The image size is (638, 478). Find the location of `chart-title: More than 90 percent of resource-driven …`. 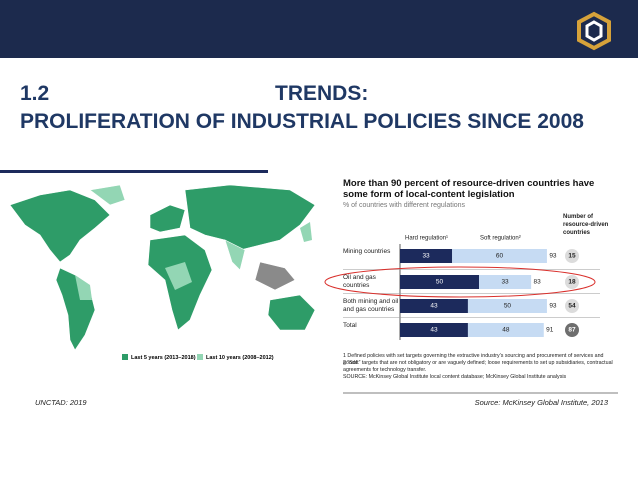

chart-title: More than 90 percent of resource-driven … is located at coordinates (469, 189).